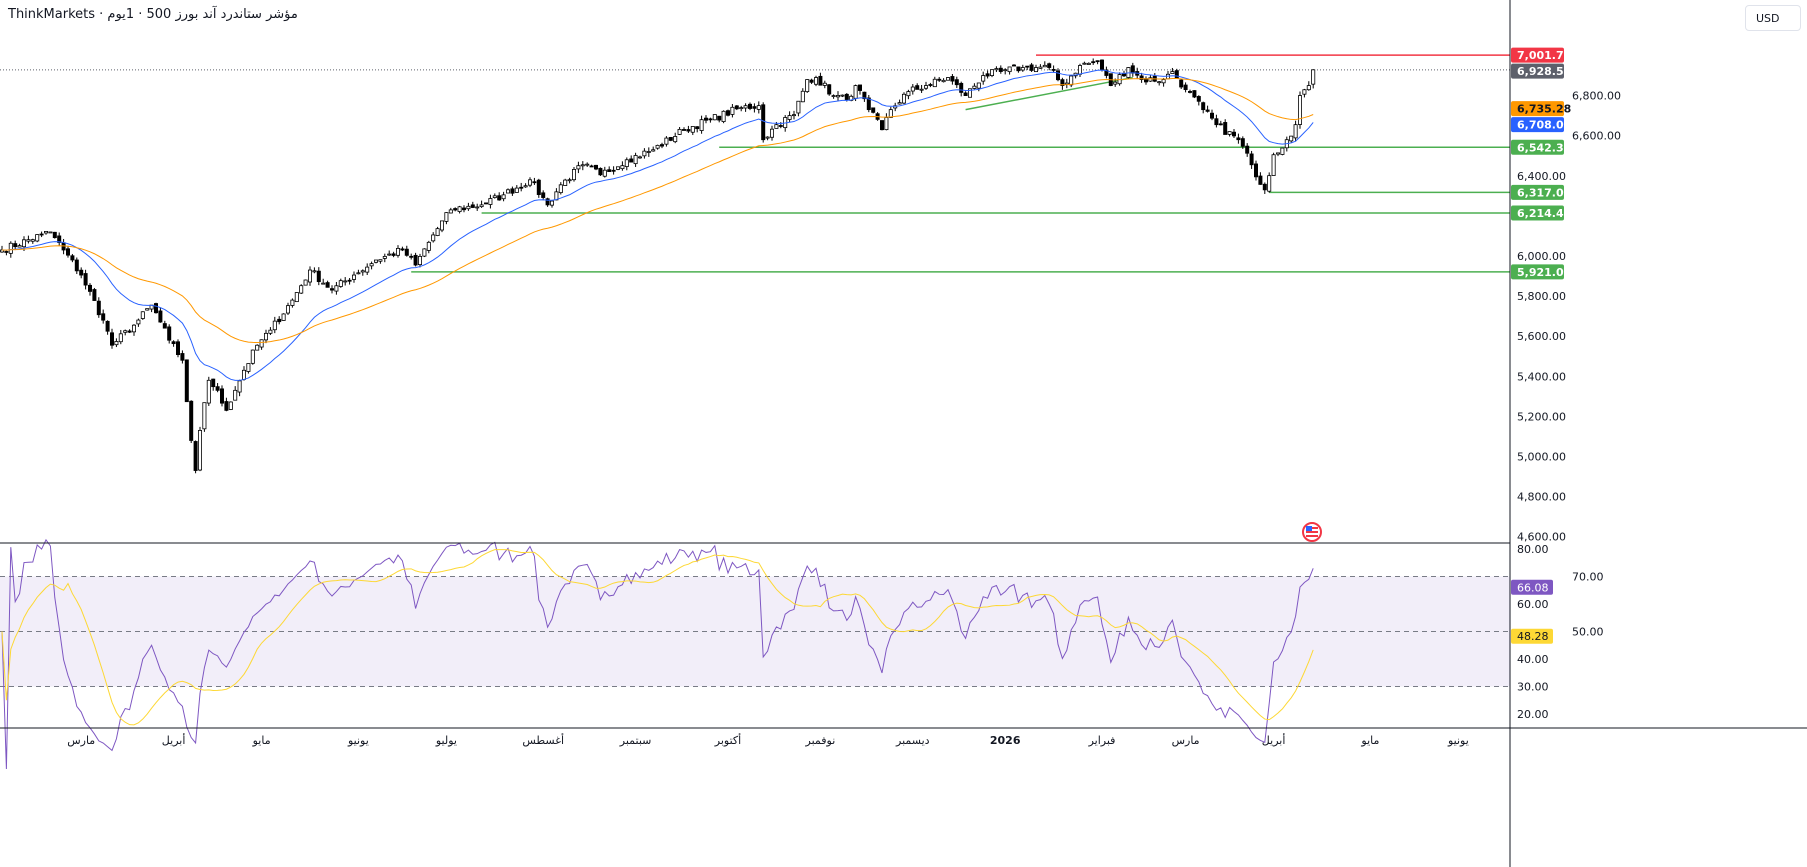 The height and width of the screenshot is (867, 1807). What do you see at coordinates (1541, 176) in the screenshot?
I see `price-tick-label: 6,400.00` at bounding box center [1541, 176].